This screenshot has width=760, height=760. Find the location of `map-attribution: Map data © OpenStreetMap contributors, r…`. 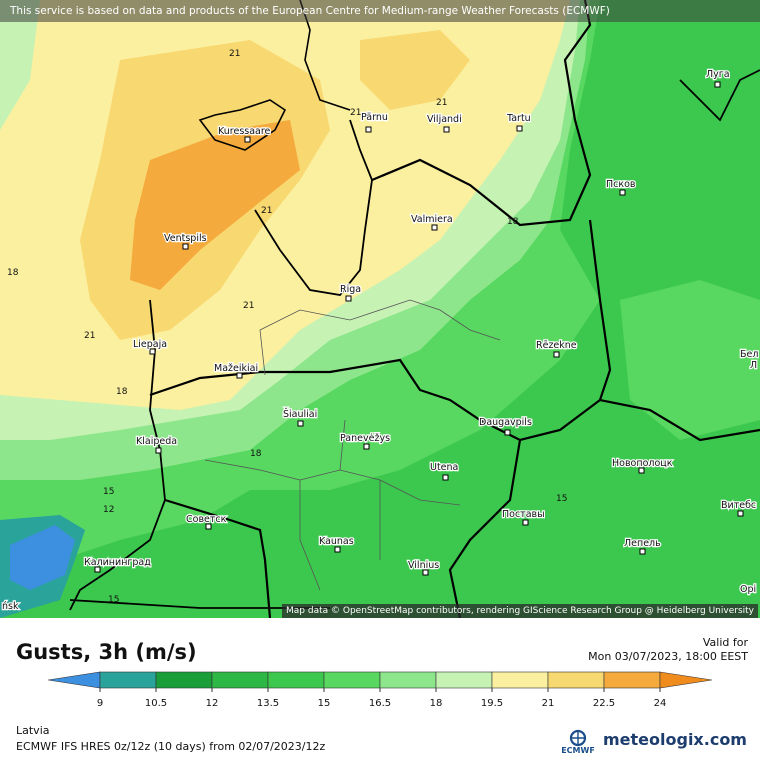

map-attribution: Map data © OpenStreetMap contributors, r… is located at coordinates (520, 611).